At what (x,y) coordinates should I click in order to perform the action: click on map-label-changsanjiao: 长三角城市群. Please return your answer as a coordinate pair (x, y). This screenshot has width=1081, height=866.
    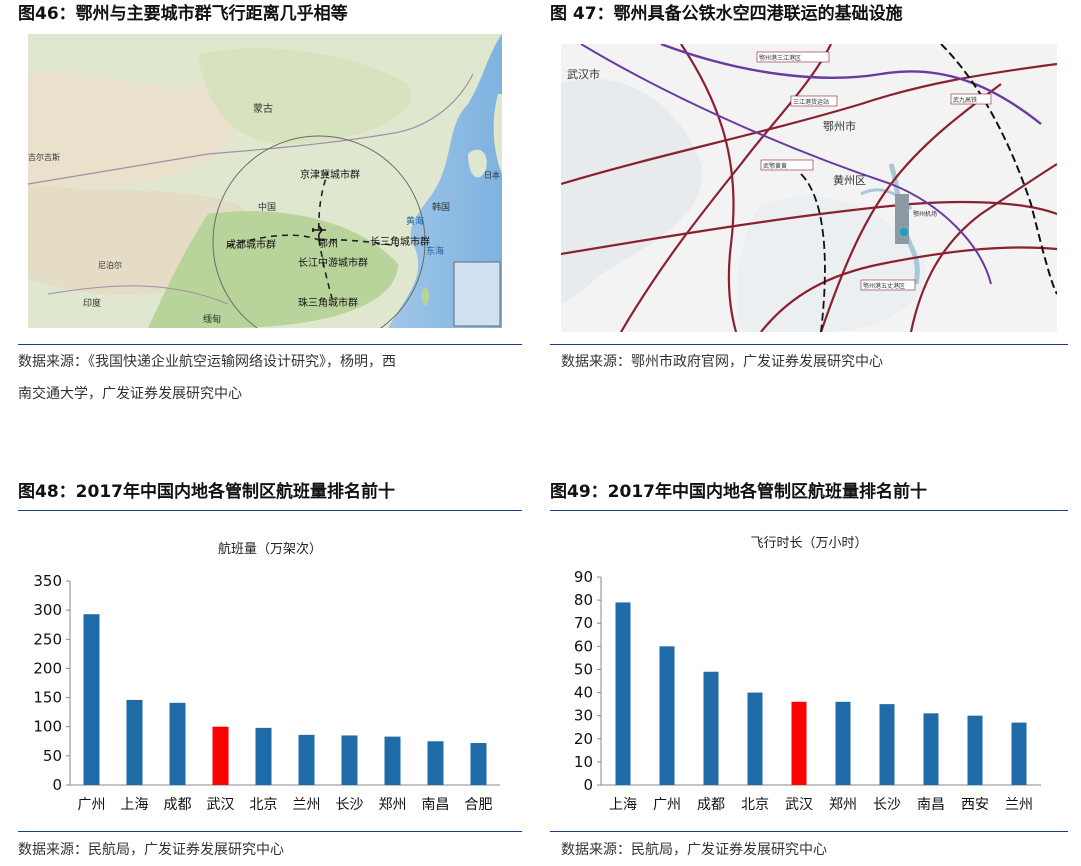
    Looking at the image, I should click on (400, 241).